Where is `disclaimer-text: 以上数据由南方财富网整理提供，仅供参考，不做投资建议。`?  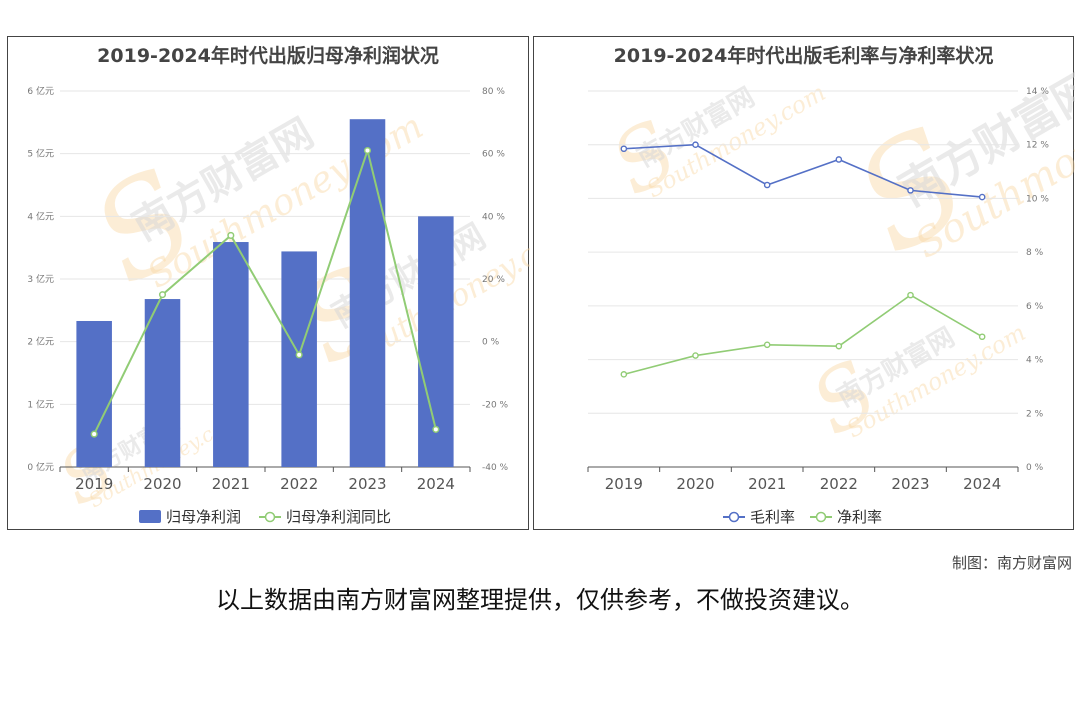 disclaimer-text: 以上数据由南方财富网整理提供，仅供参考，不做投资建议。 is located at coordinates (540, 600).